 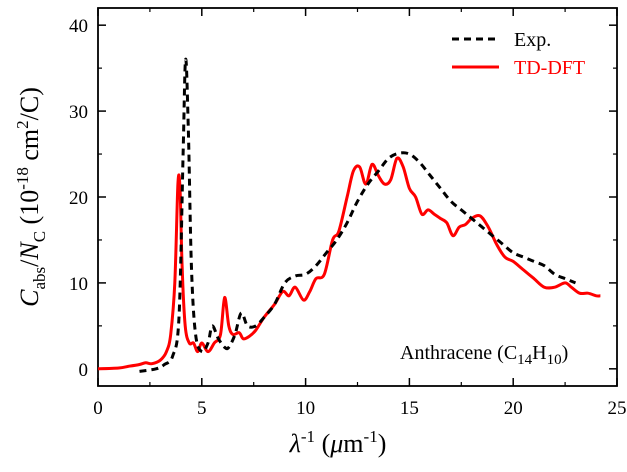 I want to click on molecule-annotation: Anthracene (C14H10), so click(x=484, y=355).